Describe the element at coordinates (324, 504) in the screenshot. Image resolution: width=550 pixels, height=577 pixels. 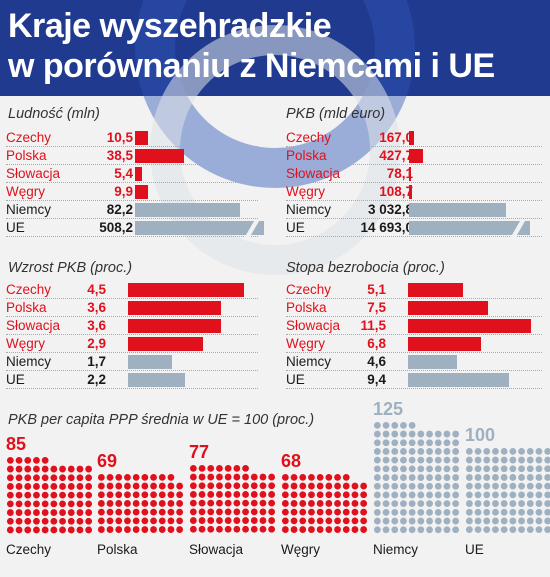
I see `dot-grid` at that location.